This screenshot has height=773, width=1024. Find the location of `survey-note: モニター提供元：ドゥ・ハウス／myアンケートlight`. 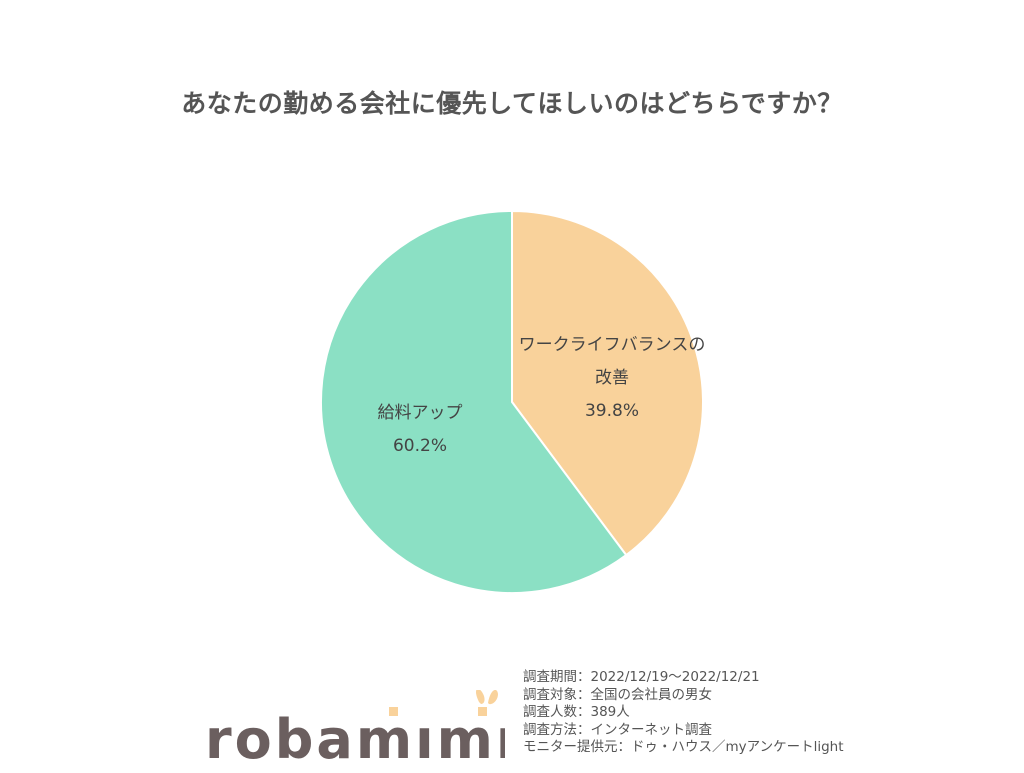

survey-note: モニター提供元：ドゥ・ハウス／myアンケートlight is located at coordinates (683, 747).